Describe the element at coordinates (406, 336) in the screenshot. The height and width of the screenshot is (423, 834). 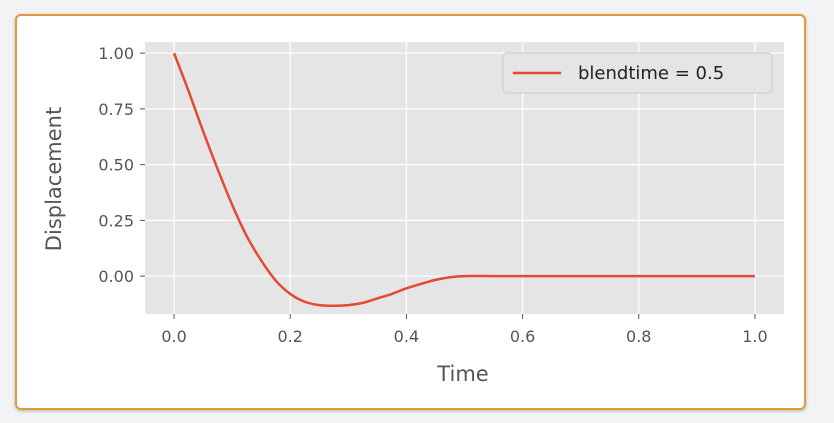
I see `x-tick-label: 0.4` at that location.